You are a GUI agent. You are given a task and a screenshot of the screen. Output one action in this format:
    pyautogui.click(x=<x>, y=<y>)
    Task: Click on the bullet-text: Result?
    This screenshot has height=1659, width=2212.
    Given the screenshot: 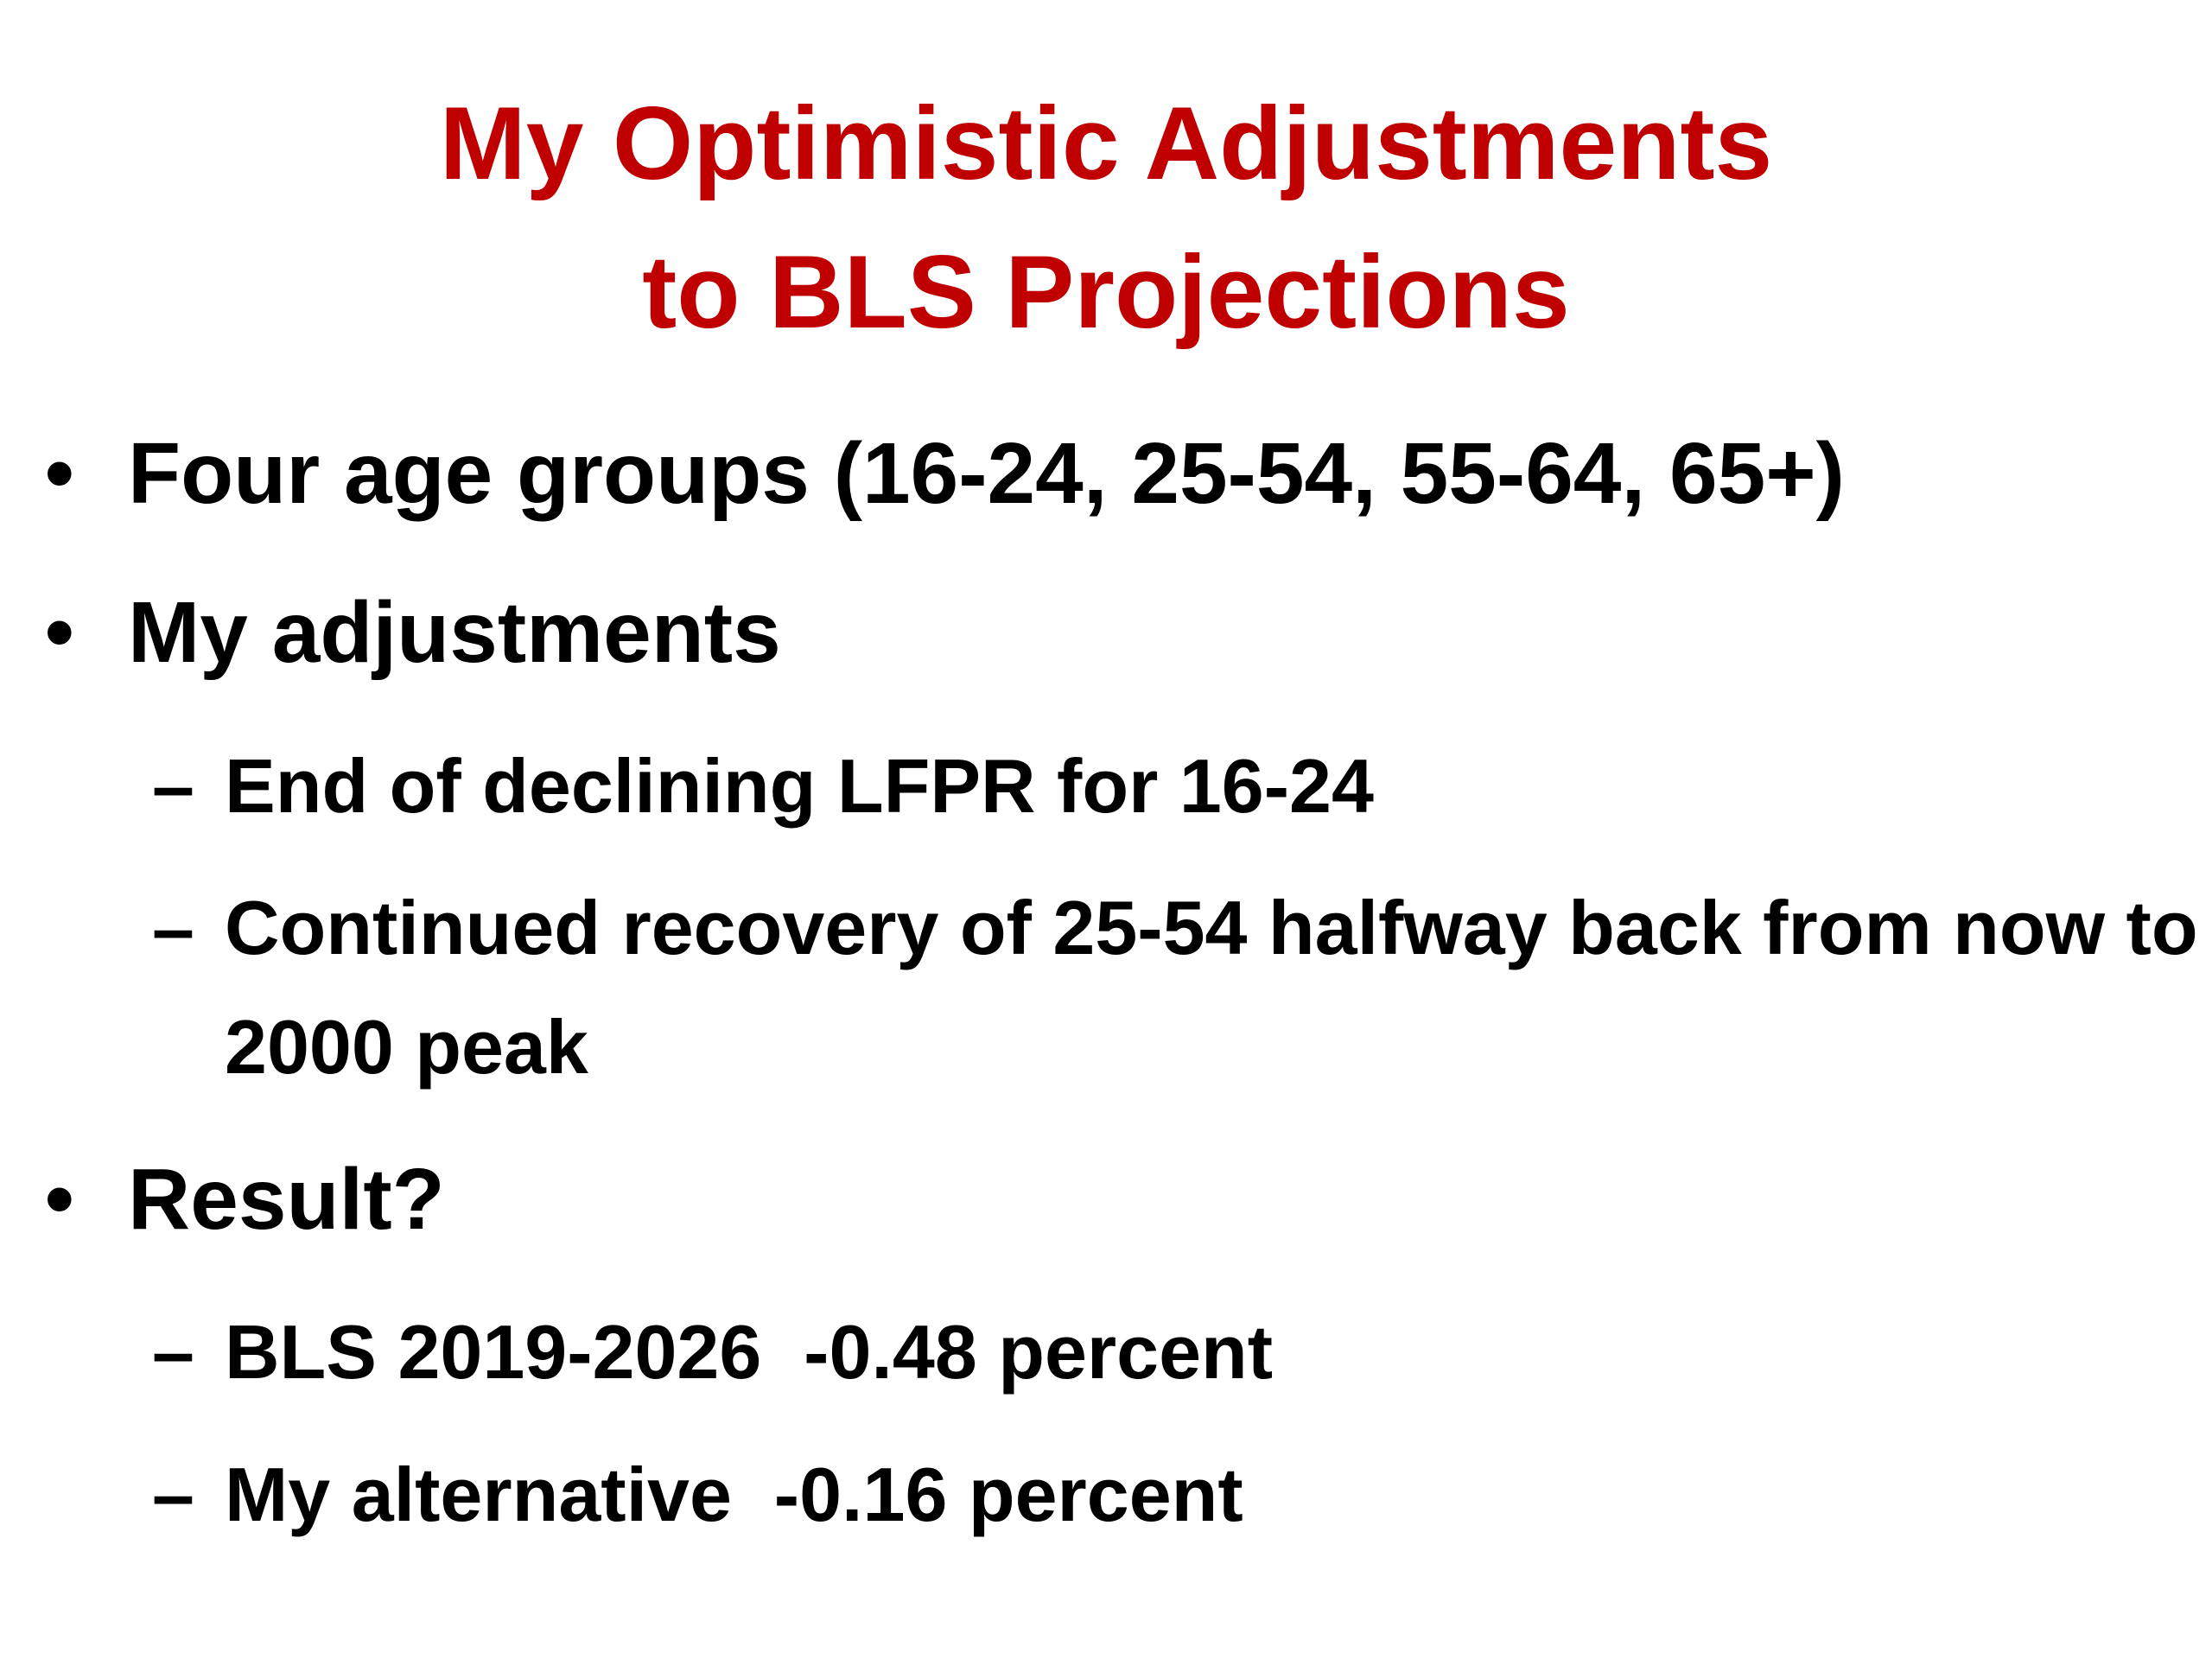 What is the action you would take?
    pyautogui.click(x=286, y=1199)
    